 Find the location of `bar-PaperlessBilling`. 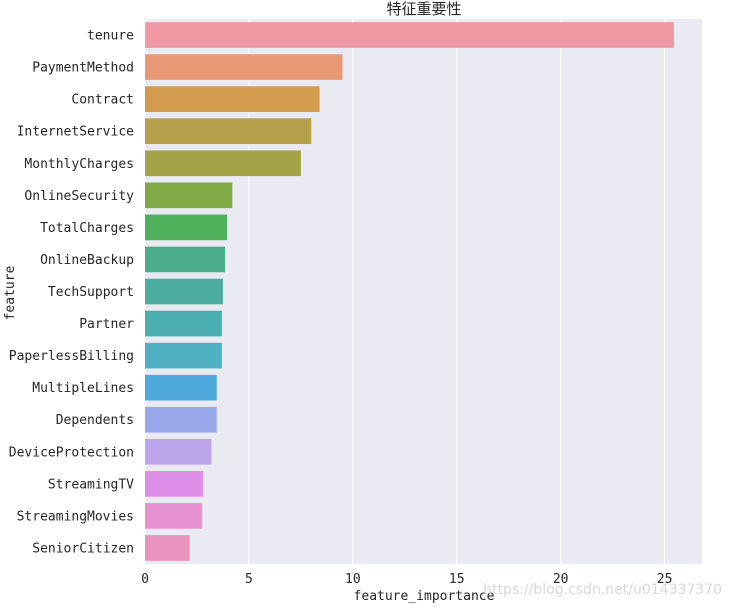

bar-PaperlessBilling is located at coordinates (183, 355).